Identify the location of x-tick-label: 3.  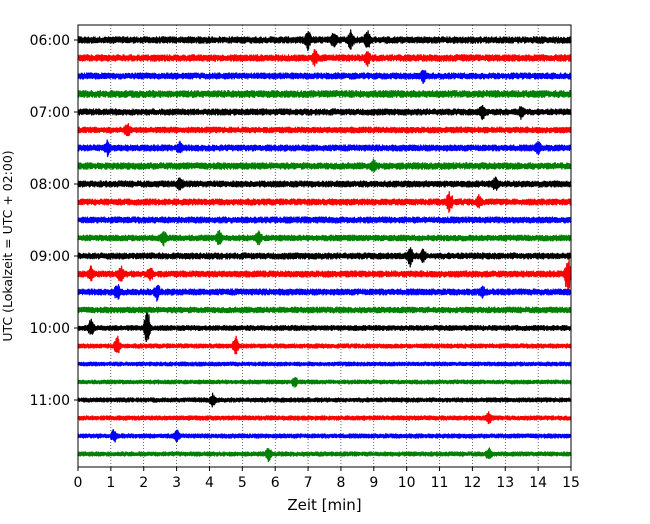
(176, 483).